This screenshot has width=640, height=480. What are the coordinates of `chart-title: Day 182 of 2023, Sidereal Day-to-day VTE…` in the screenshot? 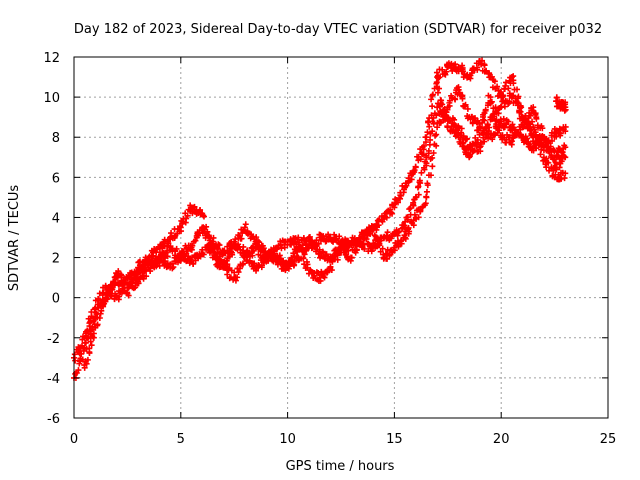 It's located at (338, 29).